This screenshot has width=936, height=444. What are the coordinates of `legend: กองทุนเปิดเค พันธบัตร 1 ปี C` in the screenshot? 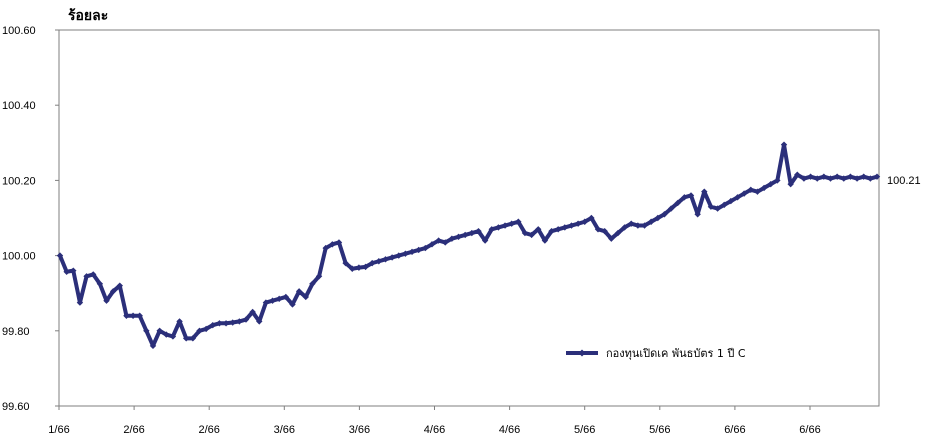 It's located at (656, 353).